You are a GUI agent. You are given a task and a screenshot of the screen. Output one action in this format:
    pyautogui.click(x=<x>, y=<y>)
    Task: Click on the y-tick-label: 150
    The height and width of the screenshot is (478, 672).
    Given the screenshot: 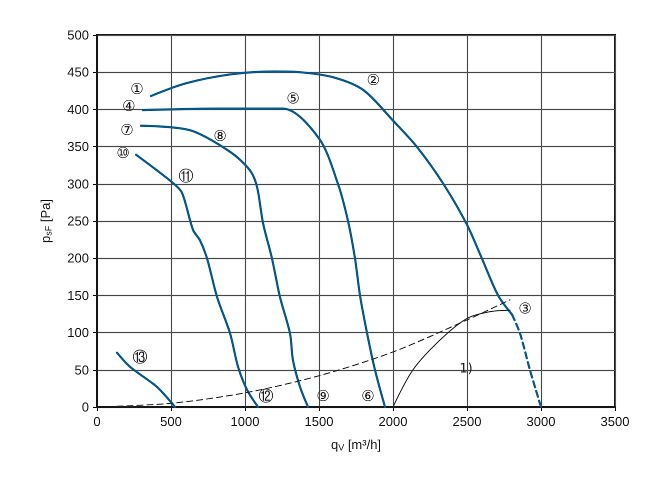 What is the action you would take?
    pyautogui.click(x=78, y=295)
    